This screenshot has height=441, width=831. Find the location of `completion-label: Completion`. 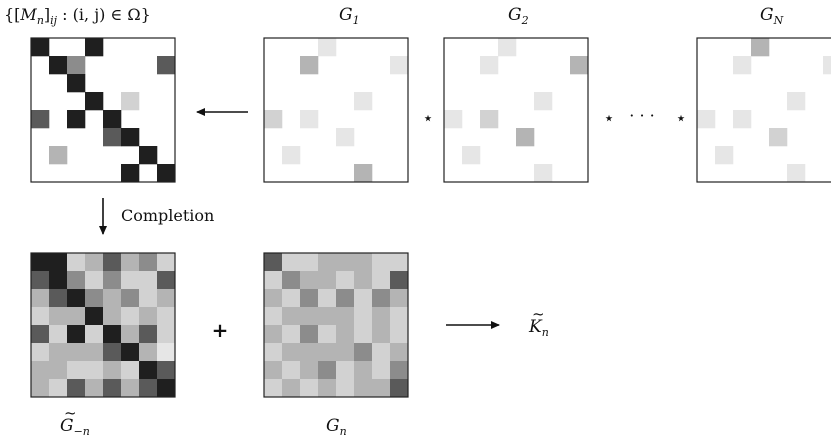

completion-label: Completion is located at coordinates (167, 215).